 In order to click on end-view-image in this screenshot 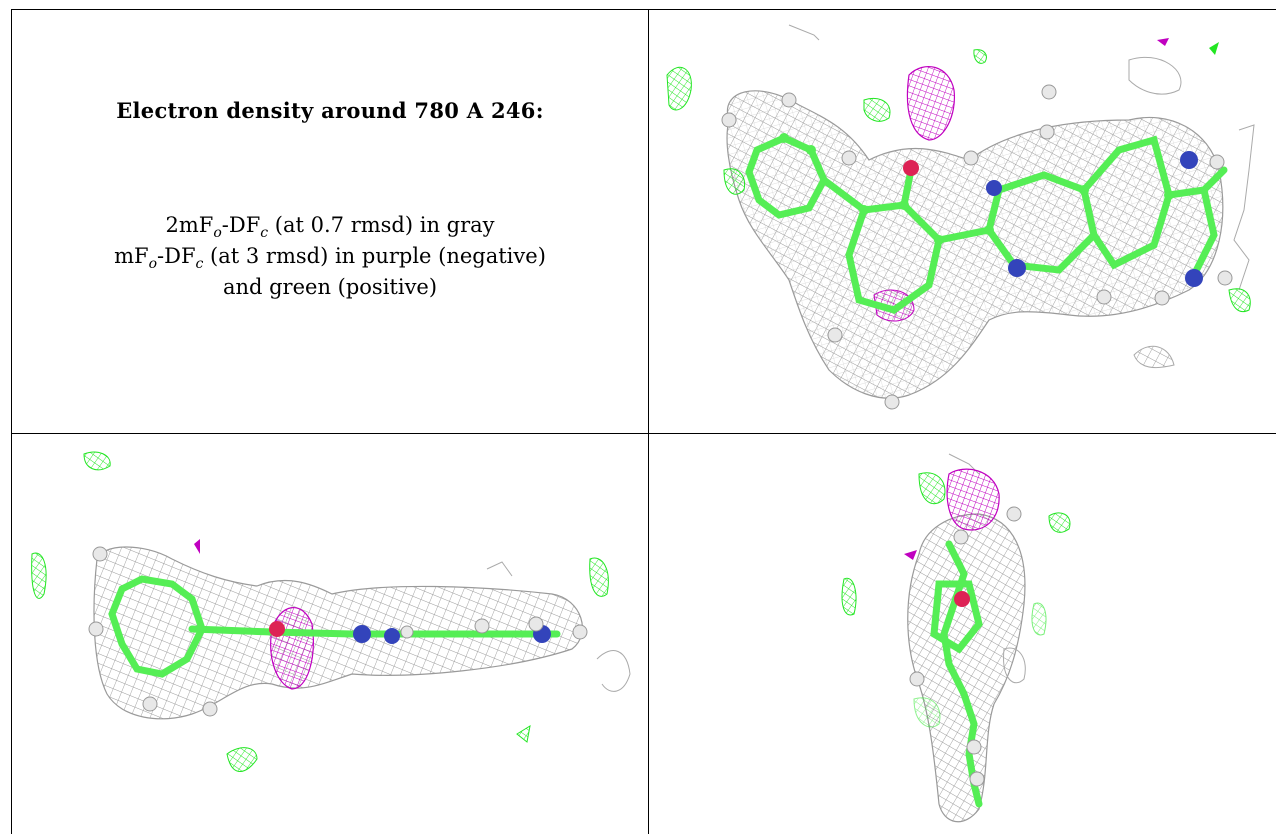, I will do `click(956, 638)`.